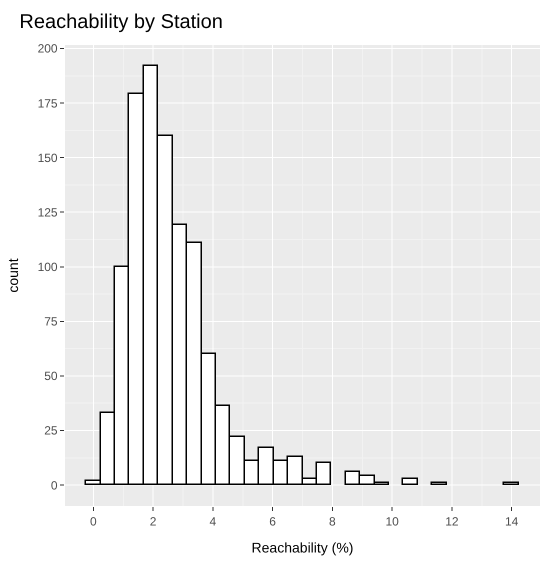  What do you see at coordinates (303, 548) in the screenshot?
I see `x-axis-title: Reachability (%)` at bounding box center [303, 548].